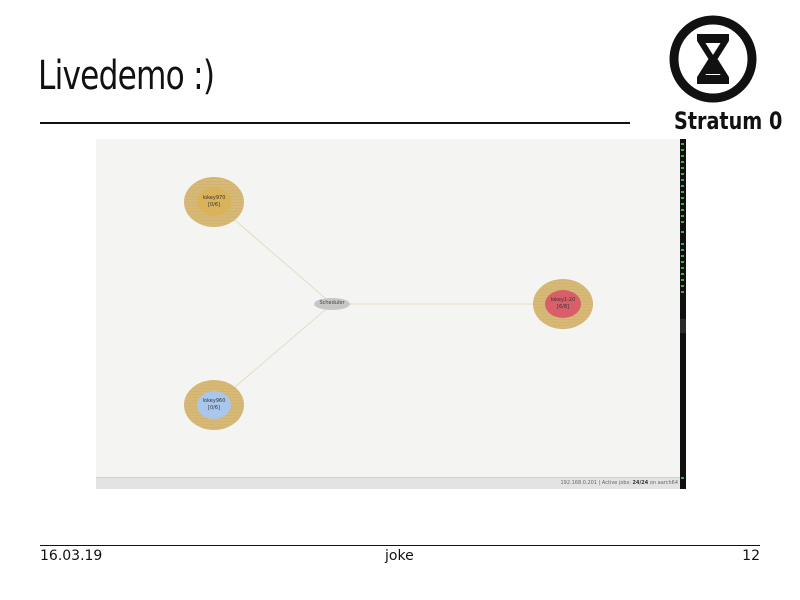 This screenshot has width=800, height=600. What do you see at coordinates (682, 478) in the screenshot?
I see `terminal-cursor` at bounding box center [682, 478].